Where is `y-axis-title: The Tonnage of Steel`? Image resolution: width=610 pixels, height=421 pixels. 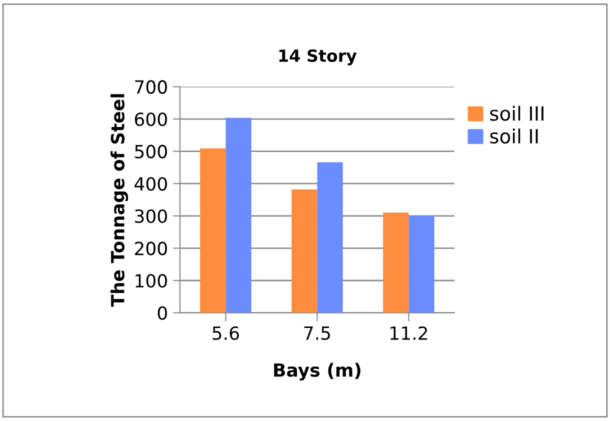
y-axis-title: The Tonnage of Steel is located at coordinates (119, 200).